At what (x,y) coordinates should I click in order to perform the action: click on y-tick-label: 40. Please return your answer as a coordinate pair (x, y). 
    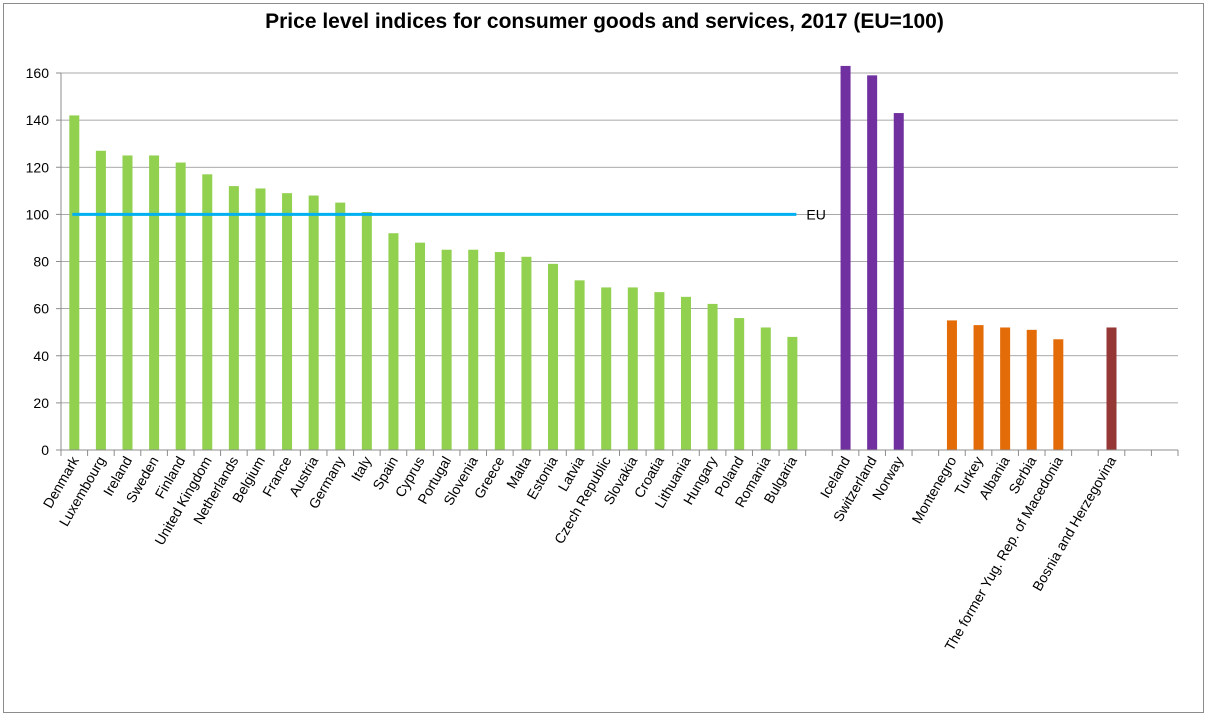
    Looking at the image, I should click on (41, 356).